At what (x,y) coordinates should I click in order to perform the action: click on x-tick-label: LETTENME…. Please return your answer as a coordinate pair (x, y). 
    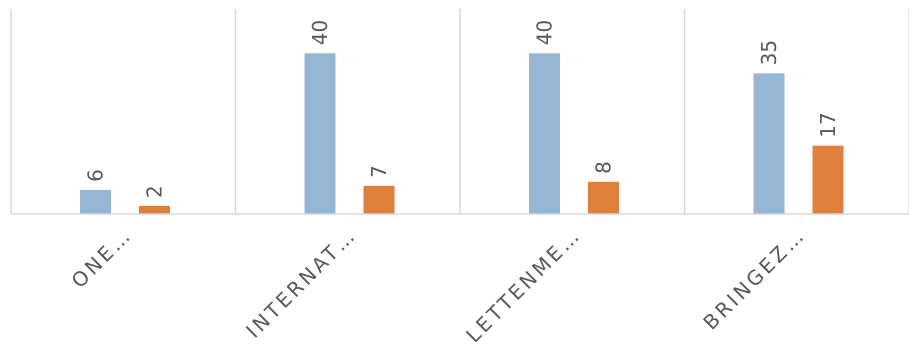
    Looking at the image, I should click on (523, 285).